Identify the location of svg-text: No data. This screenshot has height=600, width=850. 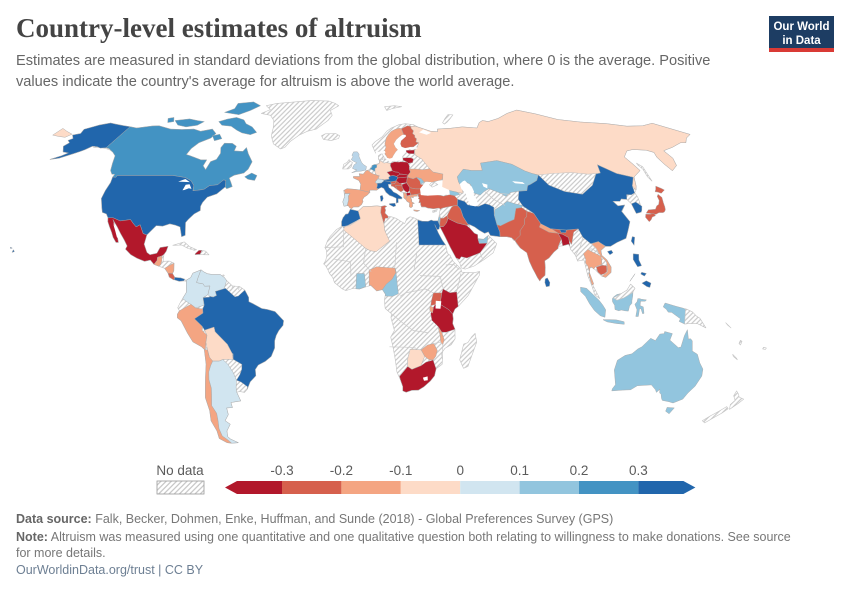
(180, 470).